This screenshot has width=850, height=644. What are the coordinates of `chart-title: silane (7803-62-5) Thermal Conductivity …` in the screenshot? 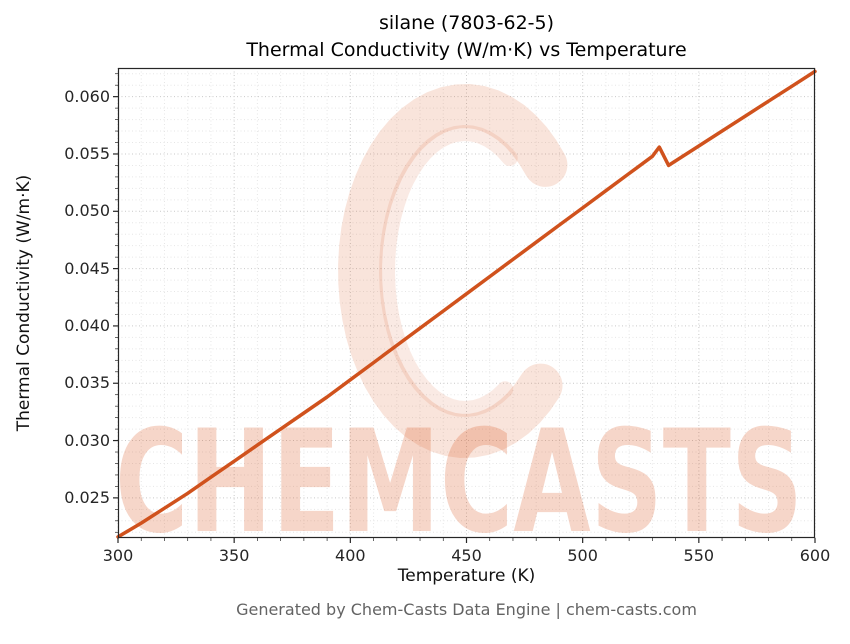 It's located at (466, 37).